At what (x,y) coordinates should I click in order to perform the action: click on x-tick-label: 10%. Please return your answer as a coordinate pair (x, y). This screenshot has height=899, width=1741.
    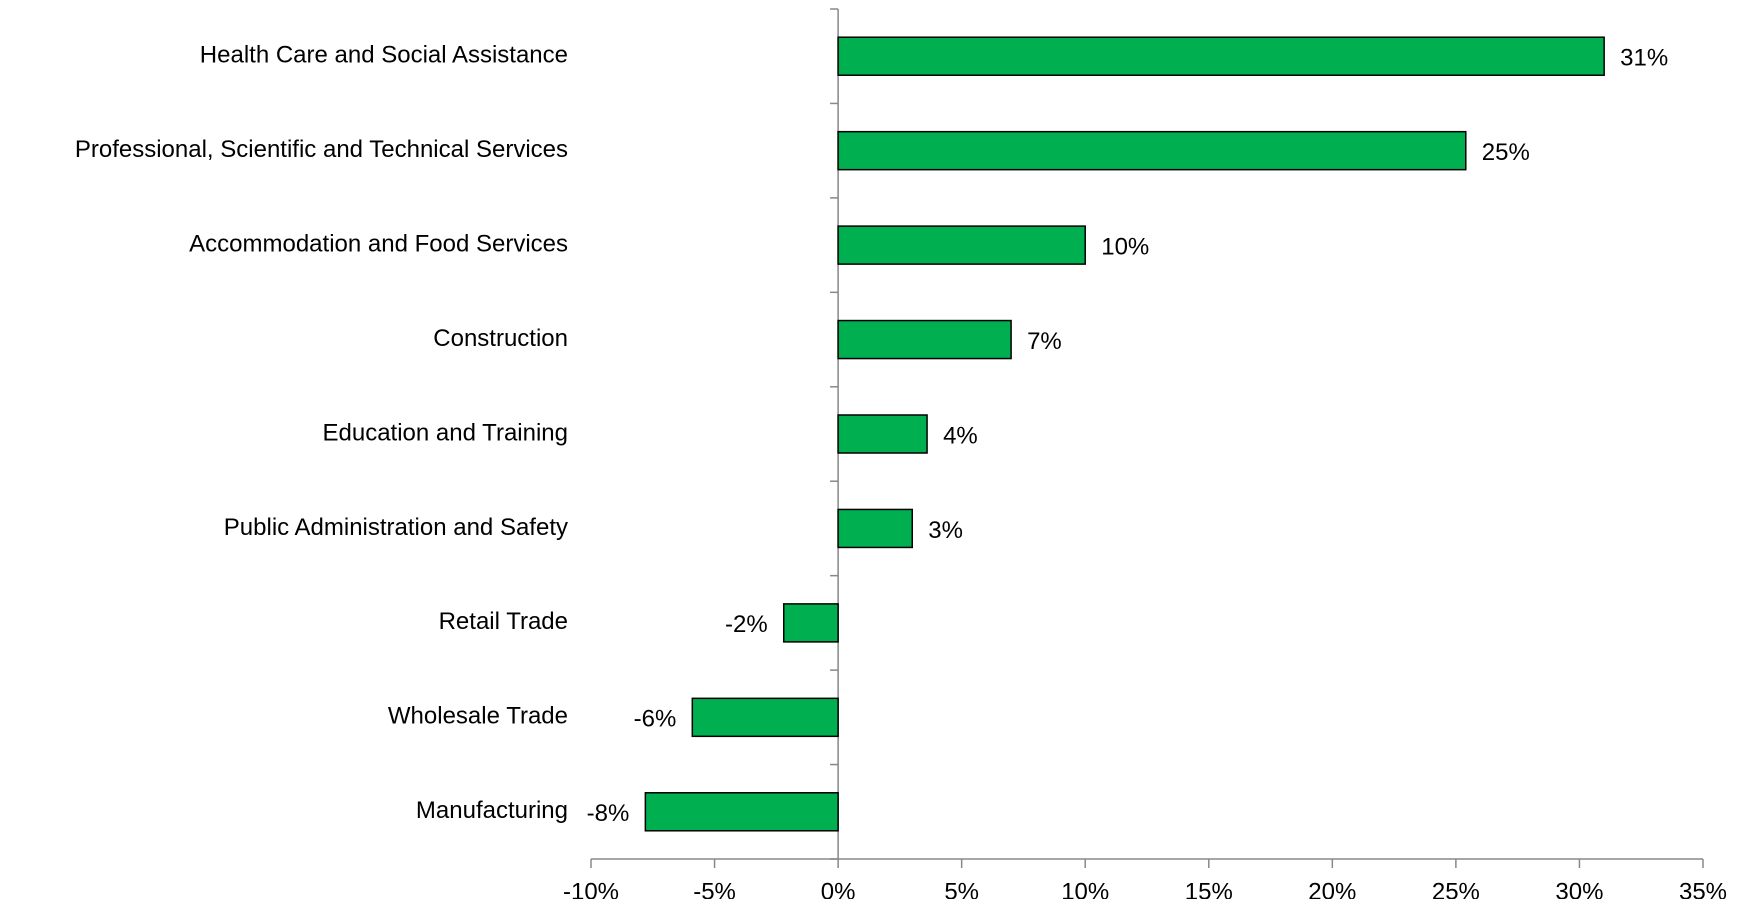
    Looking at the image, I should click on (1085, 888).